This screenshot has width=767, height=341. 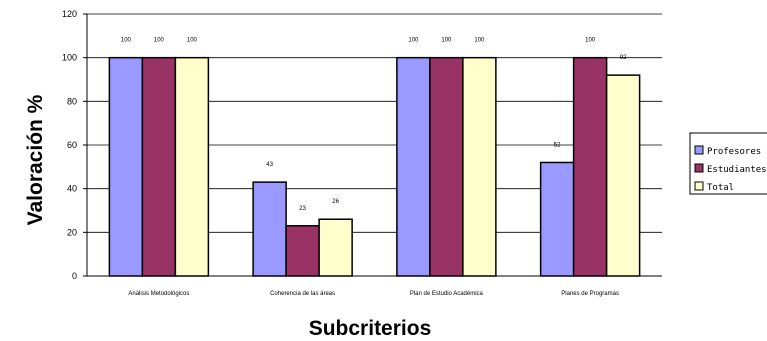 I want to click on data-label: 92, so click(x=623, y=58).